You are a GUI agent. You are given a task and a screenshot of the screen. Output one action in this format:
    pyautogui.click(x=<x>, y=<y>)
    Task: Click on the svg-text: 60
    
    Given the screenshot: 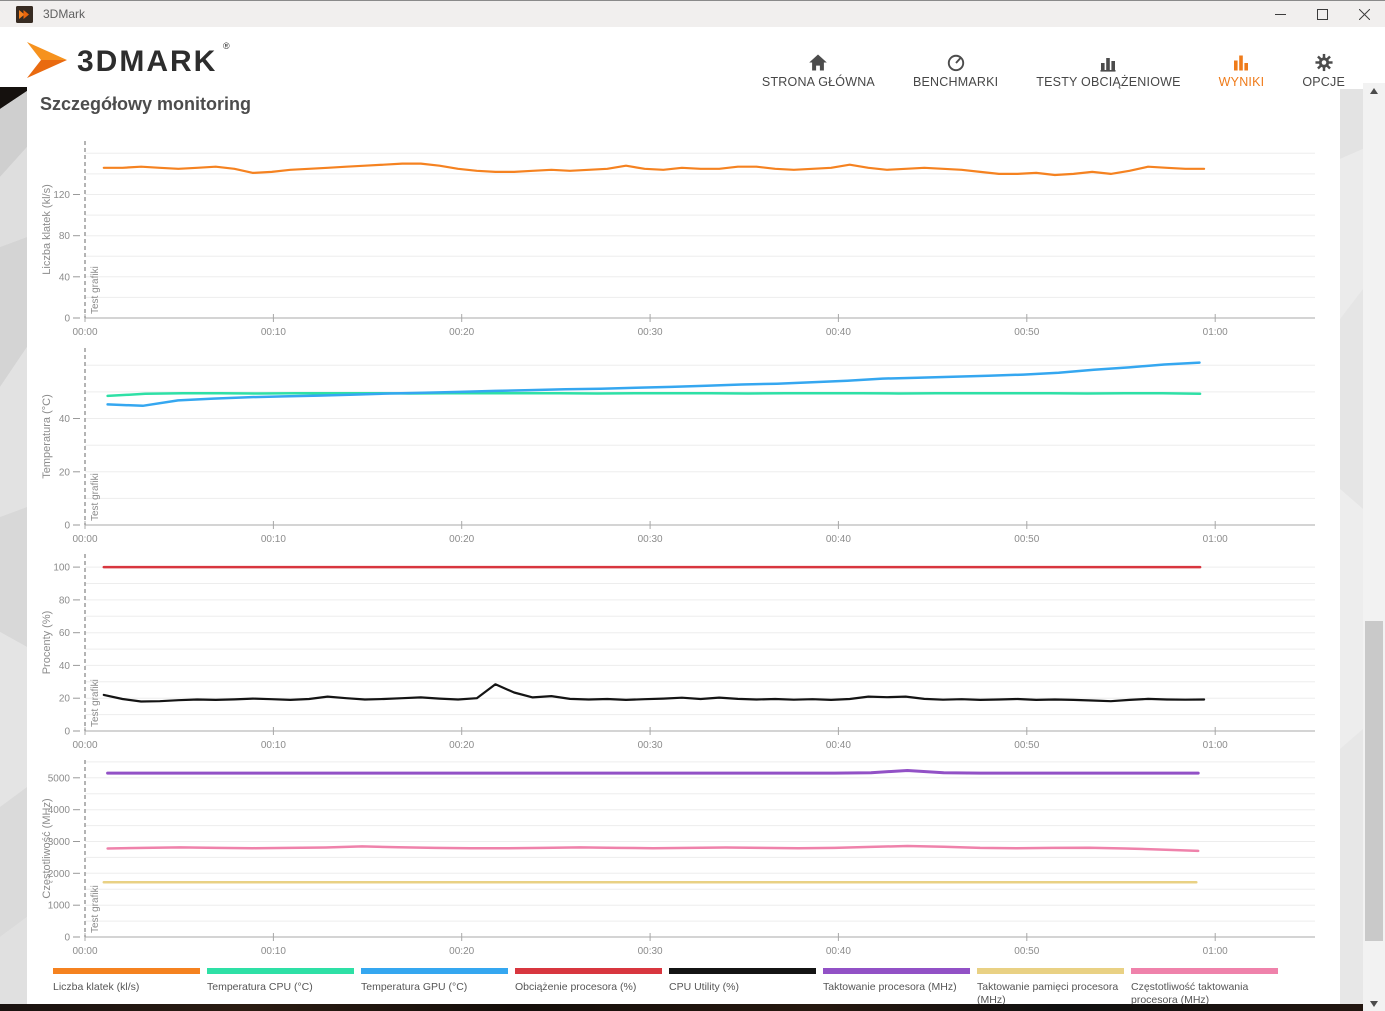 What is the action you would take?
    pyautogui.click(x=65, y=633)
    